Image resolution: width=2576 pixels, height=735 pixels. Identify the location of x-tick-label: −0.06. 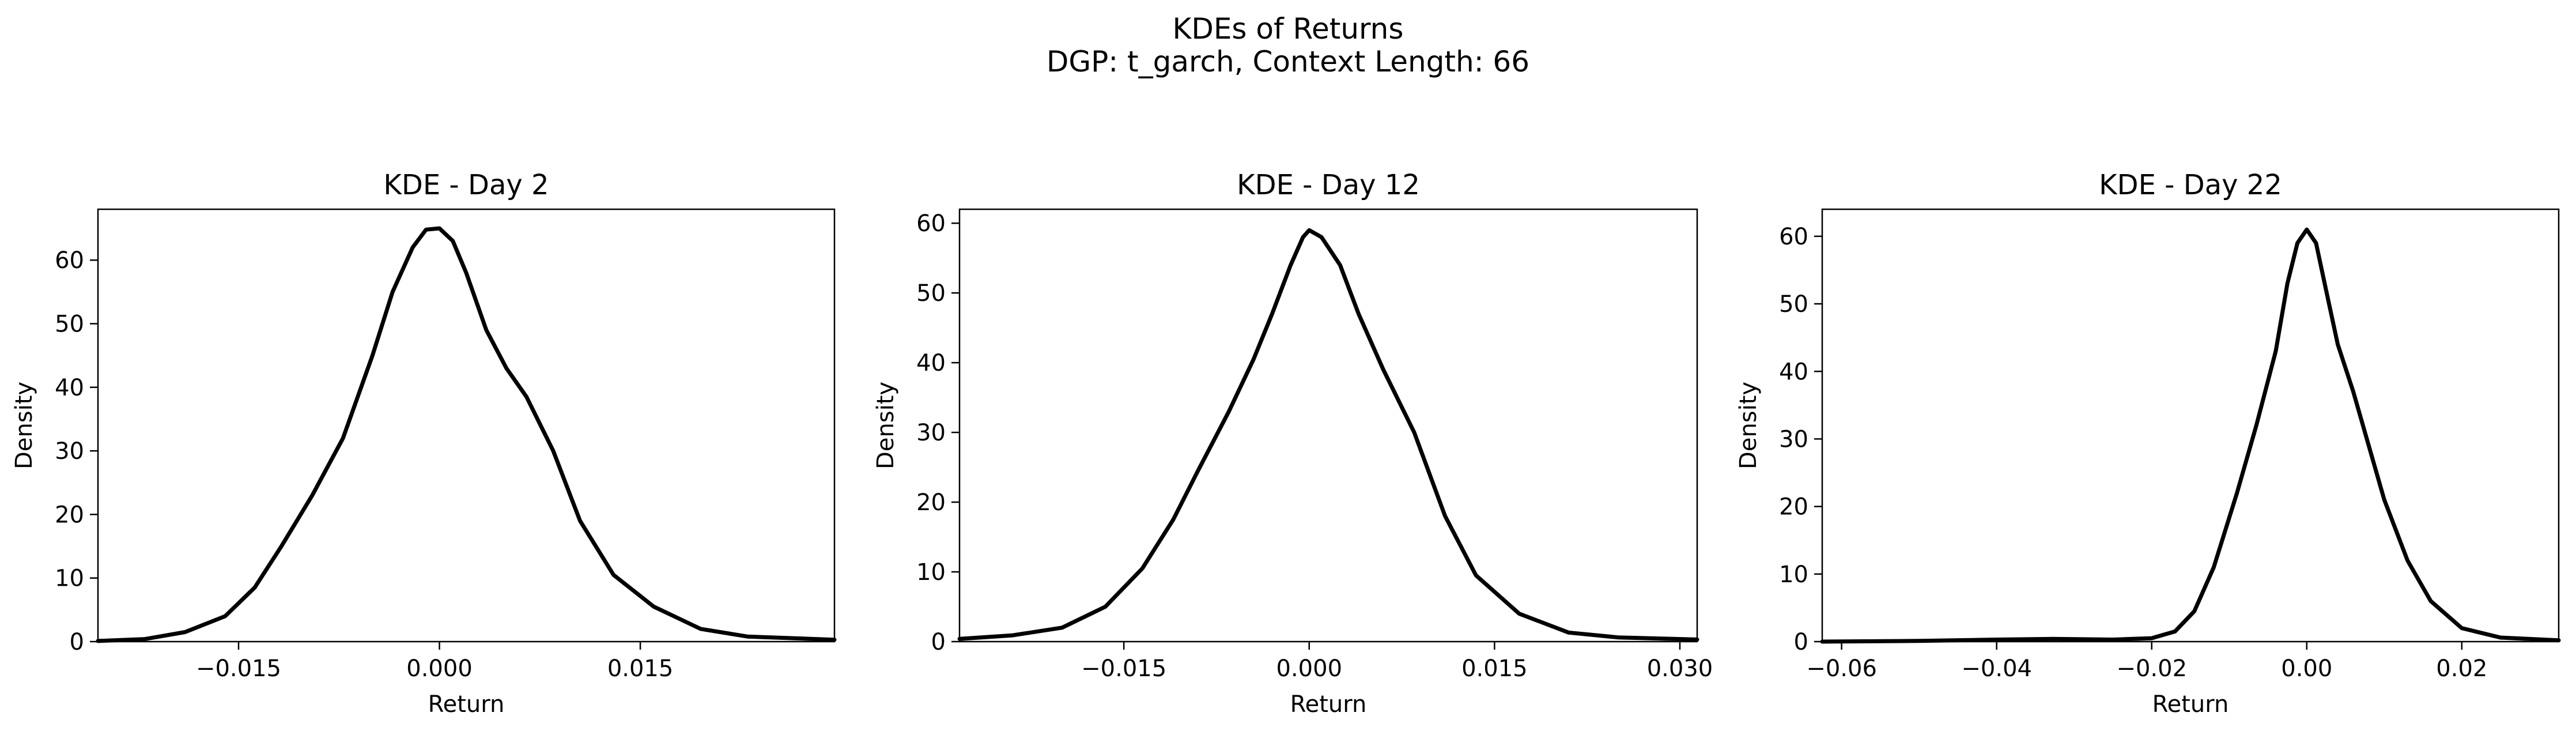
(1841, 668).